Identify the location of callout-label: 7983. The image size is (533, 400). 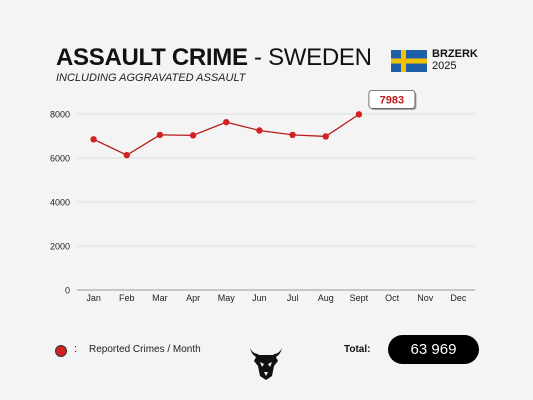
(392, 100).